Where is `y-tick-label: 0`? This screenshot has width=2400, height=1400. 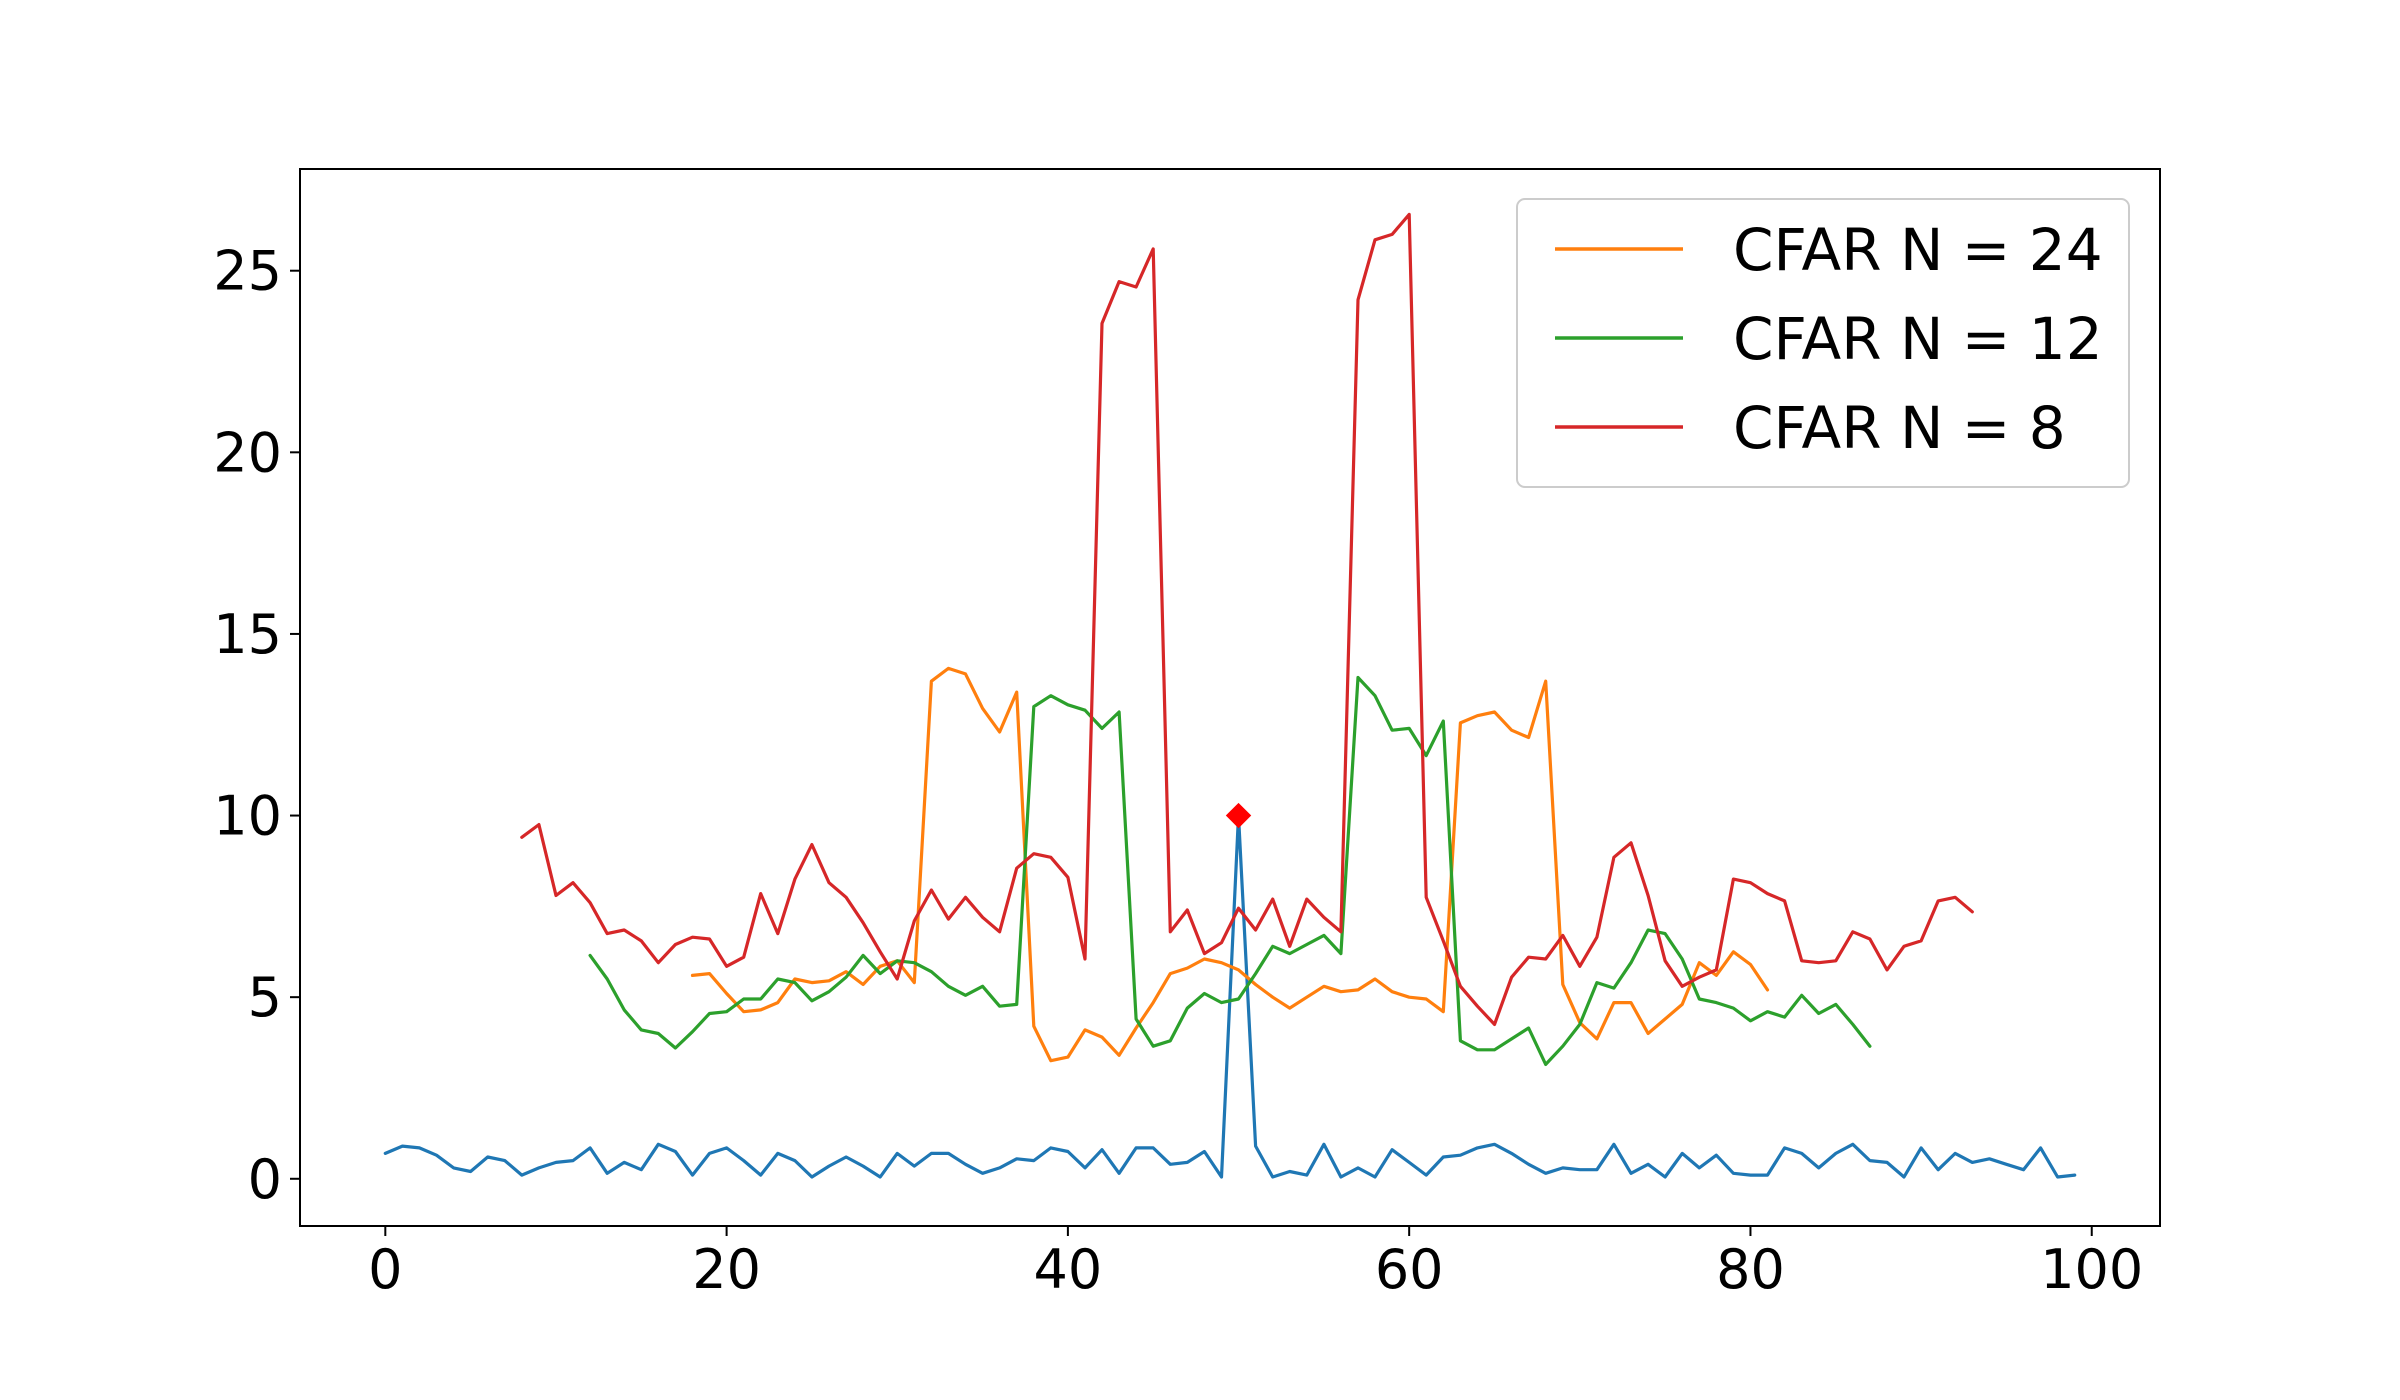
y-tick-label: 0 is located at coordinates (265, 1179).